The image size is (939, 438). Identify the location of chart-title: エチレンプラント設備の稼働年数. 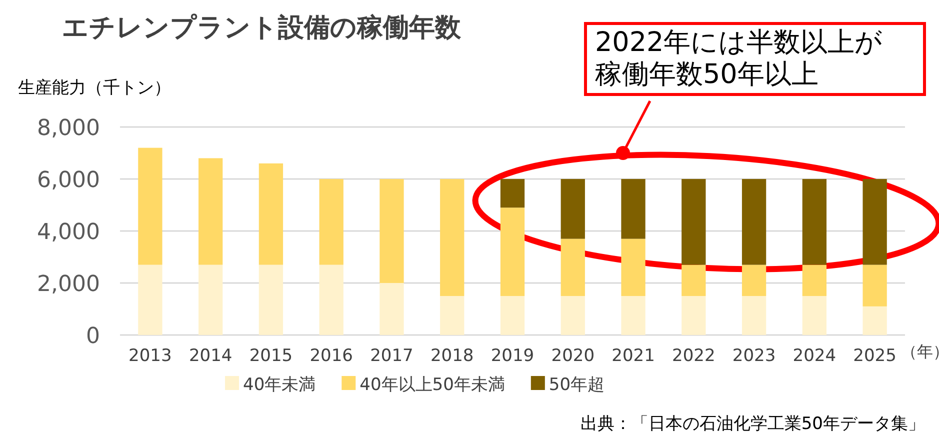
(261, 28).